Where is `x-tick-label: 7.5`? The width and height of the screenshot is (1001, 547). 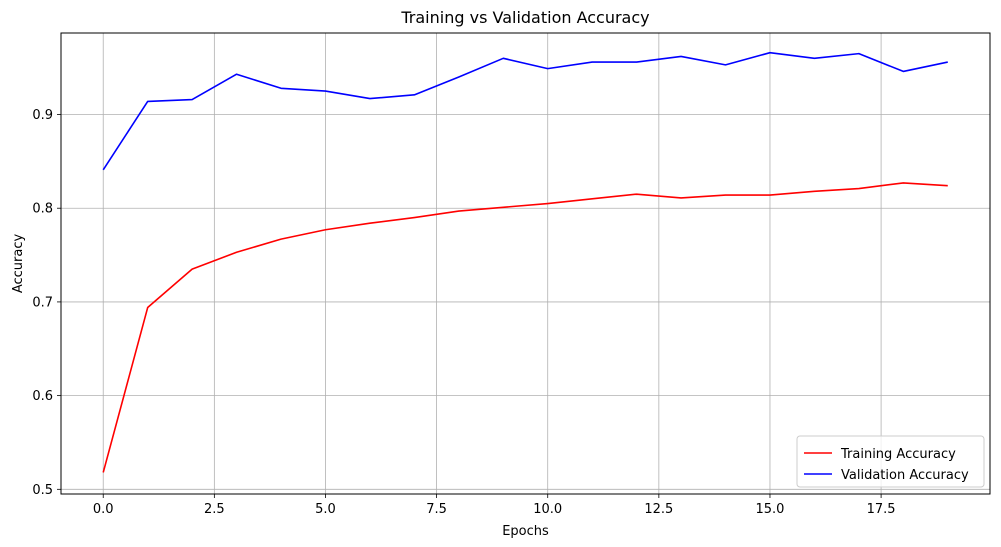
x-tick-label: 7.5 is located at coordinates (436, 509).